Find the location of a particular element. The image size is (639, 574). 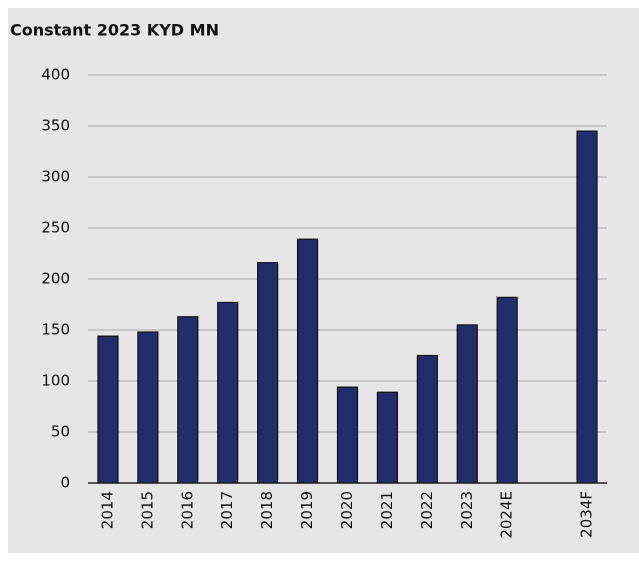

x-tick-label: 2017 is located at coordinates (227, 510).